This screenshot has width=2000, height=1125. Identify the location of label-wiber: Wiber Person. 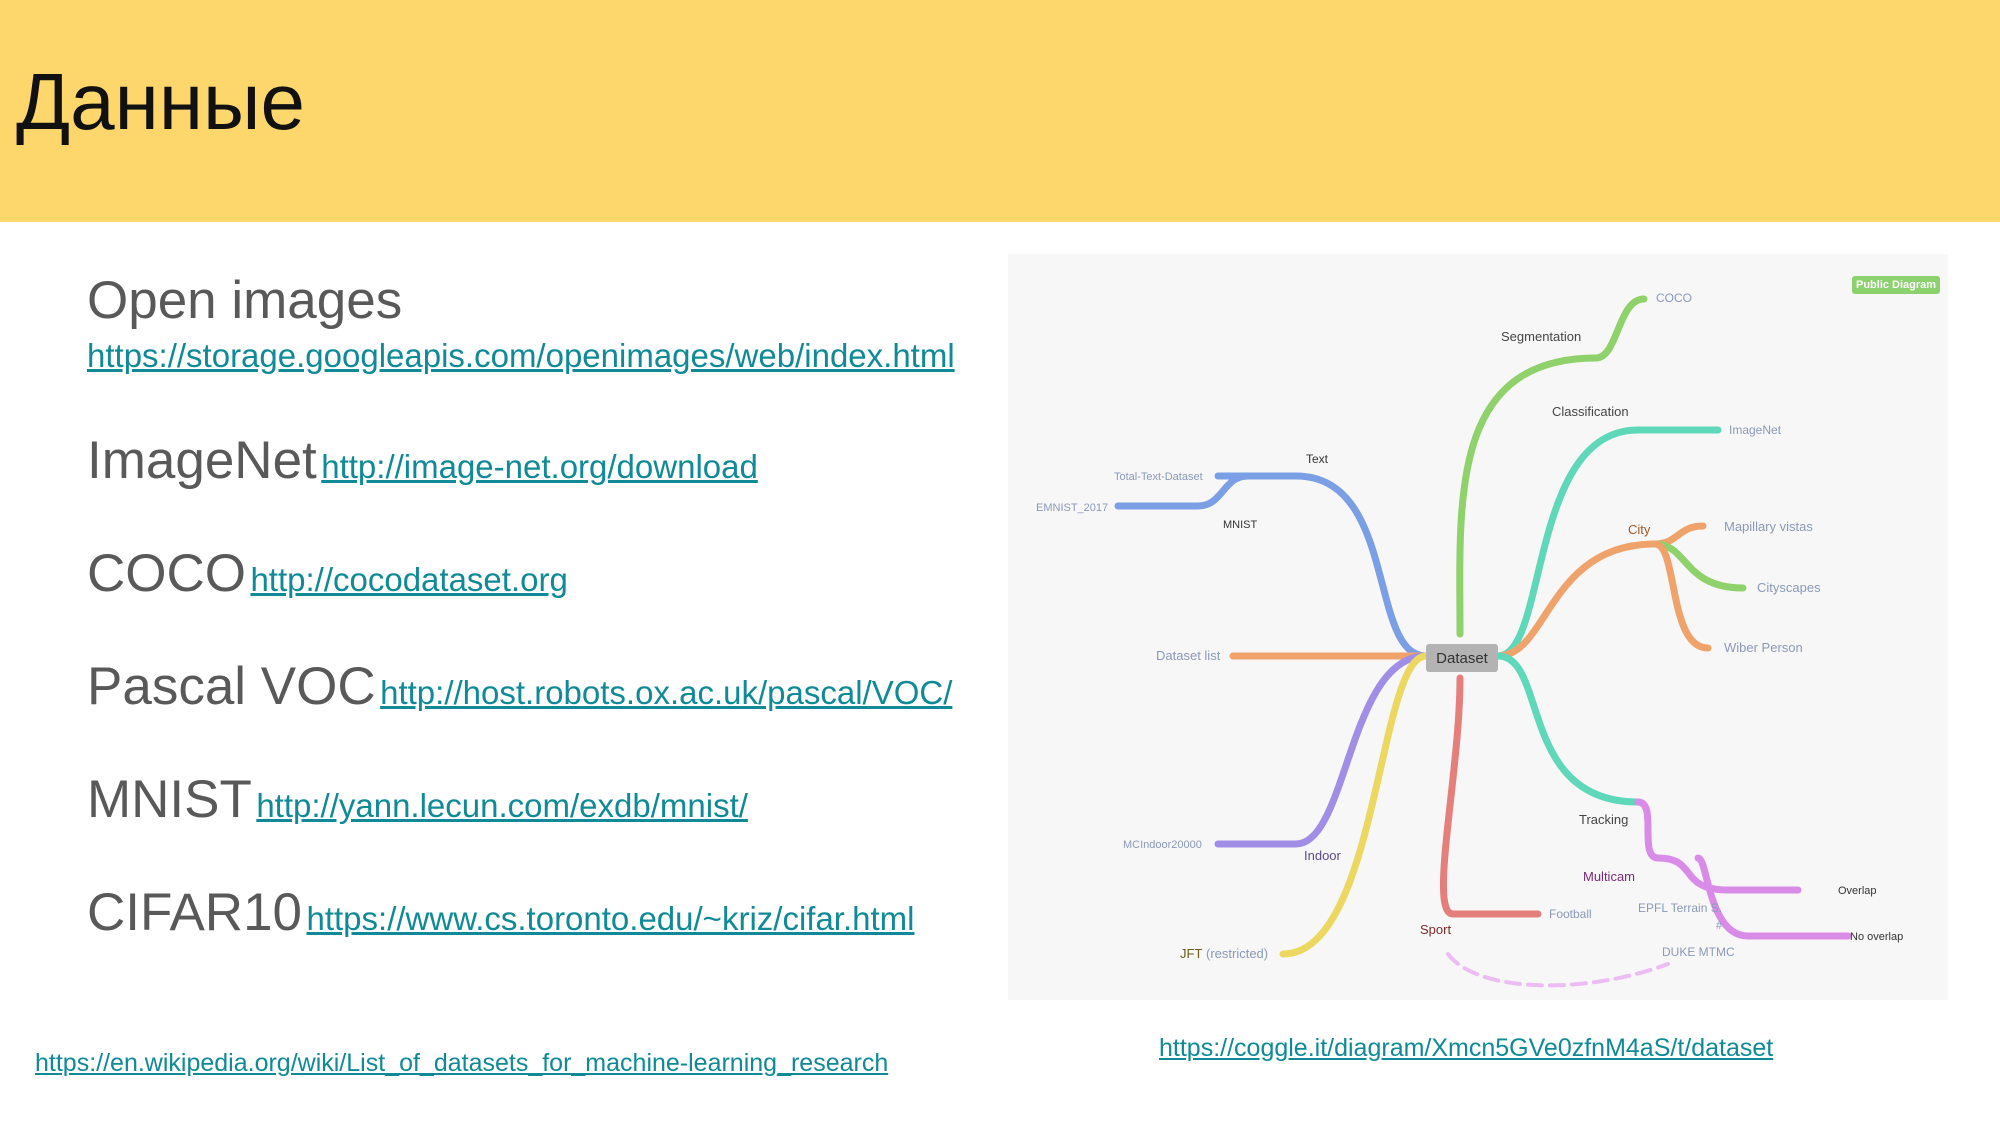
(1763, 647).